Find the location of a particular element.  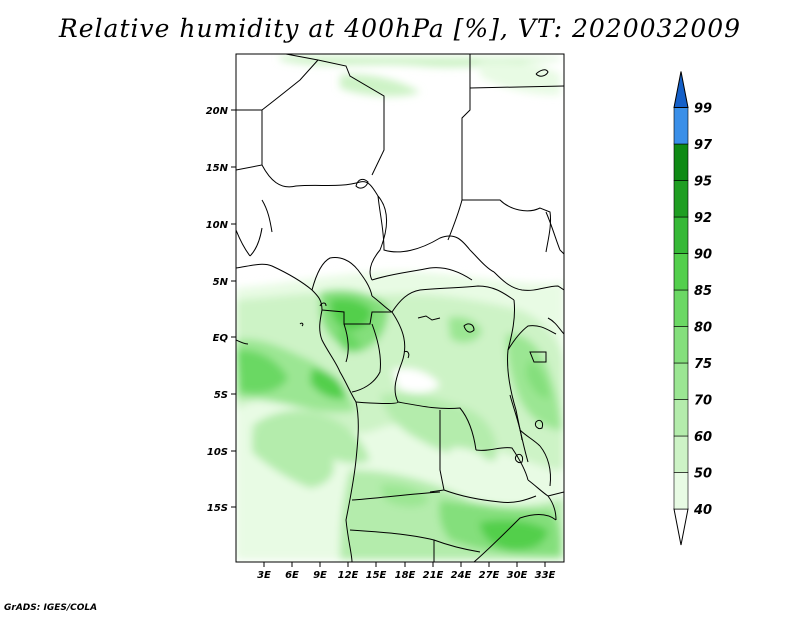

lat-label: 10S is located at coordinates (217, 452).